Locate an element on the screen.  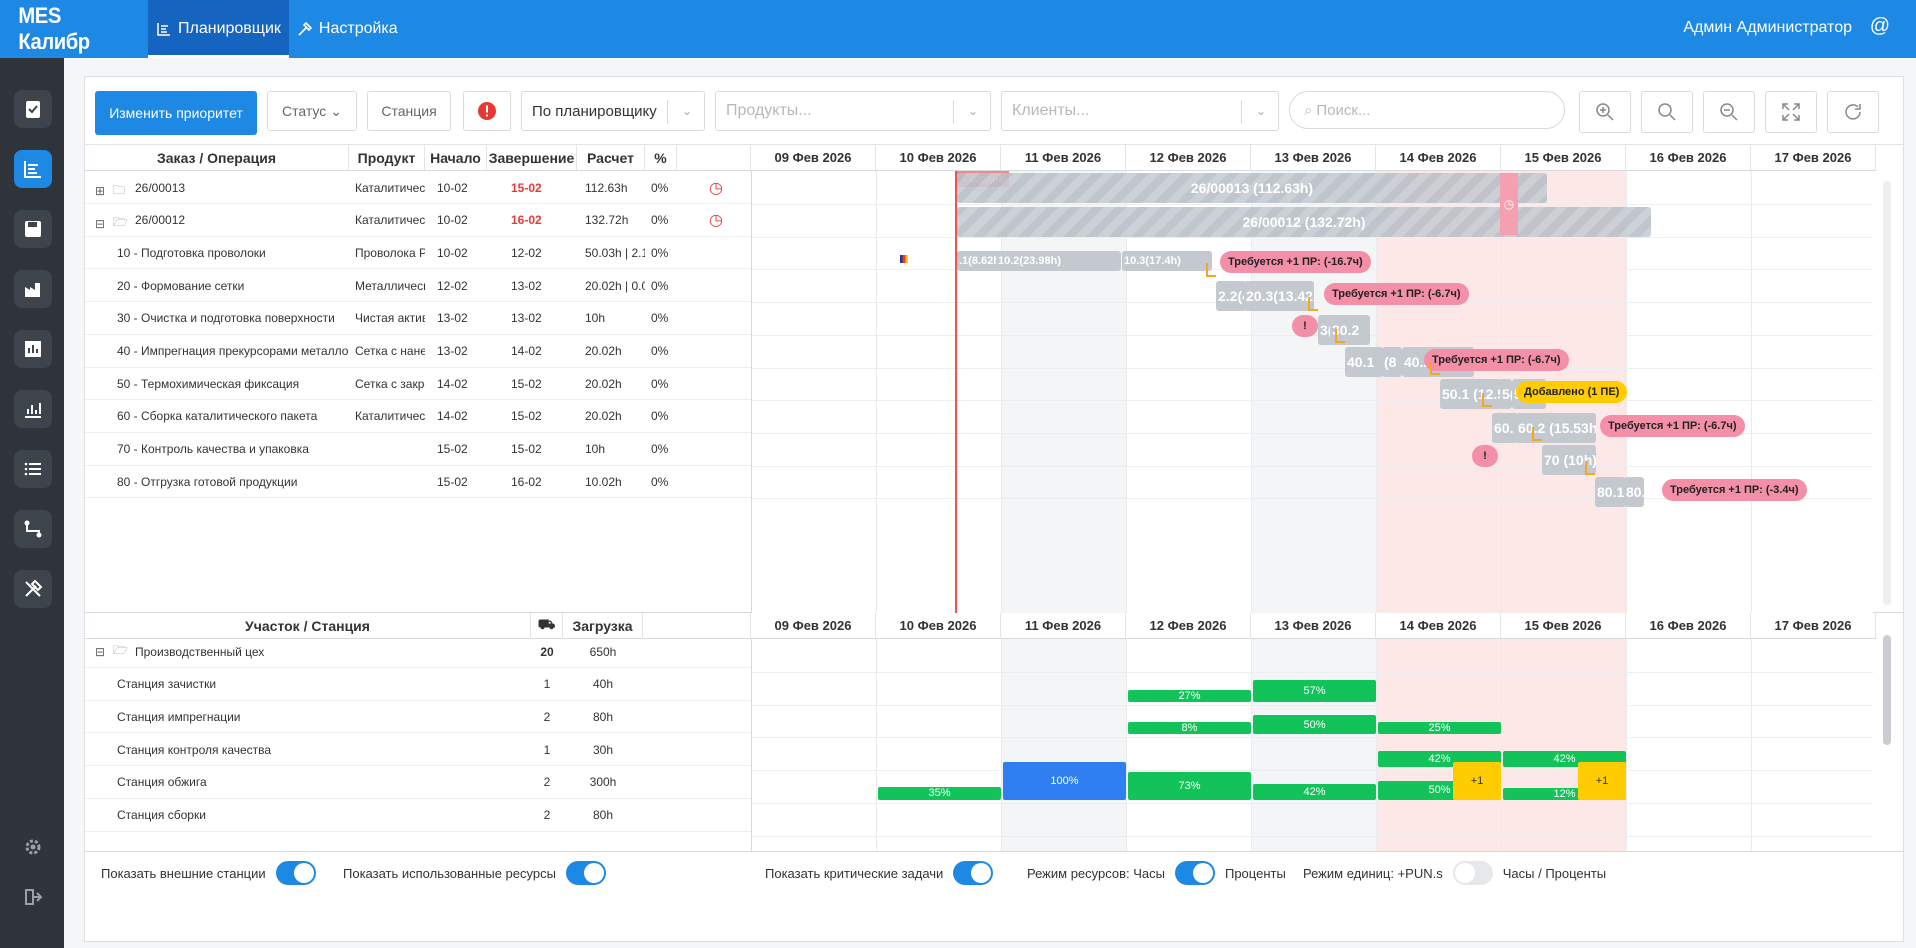
operation-bar: 5( is located at coordinates (1506, 394).